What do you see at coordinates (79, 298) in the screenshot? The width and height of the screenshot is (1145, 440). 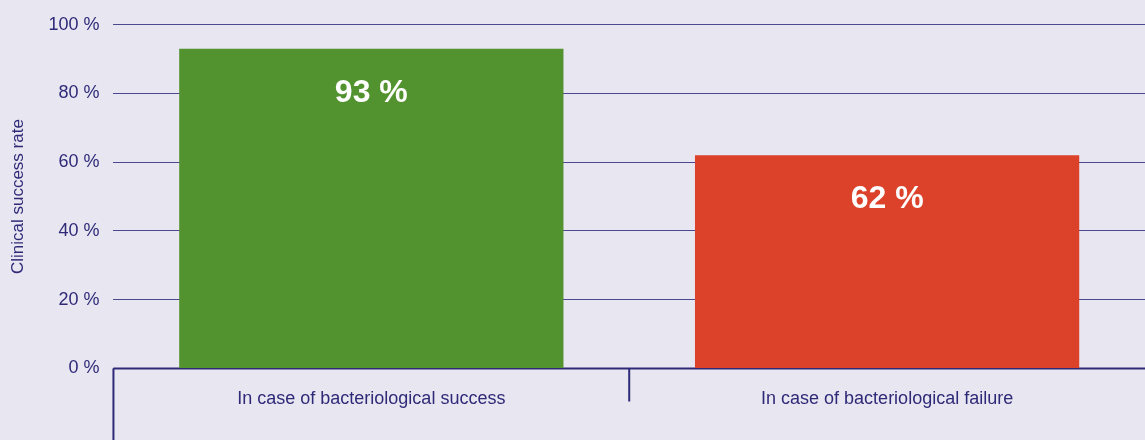 I see `y-tick-label: 20 %` at bounding box center [79, 298].